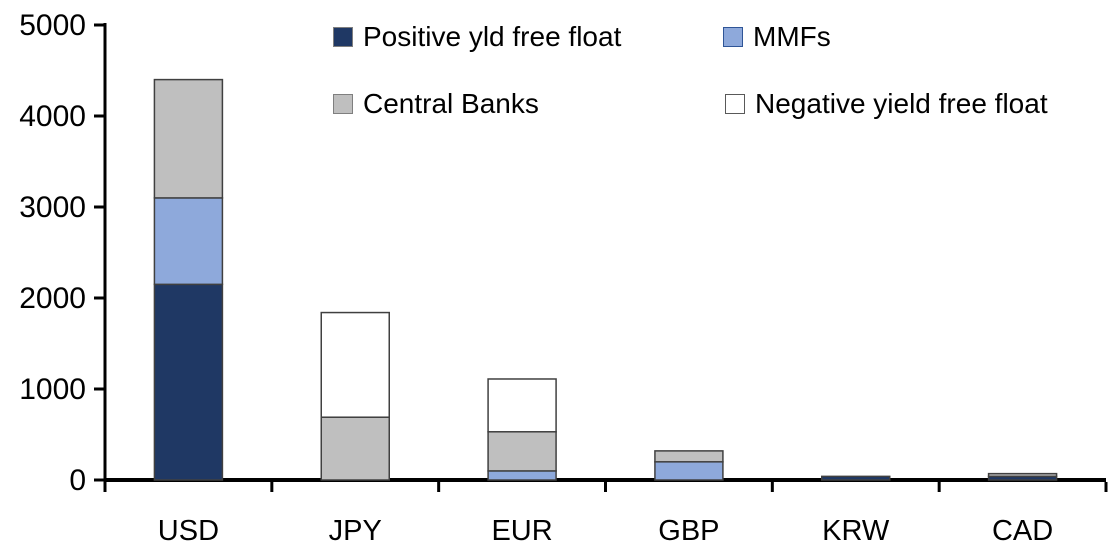 The width and height of the screenshot is (1109, 556). I want to click on bar-segment-GBP-mmfs, so click(689, 471).